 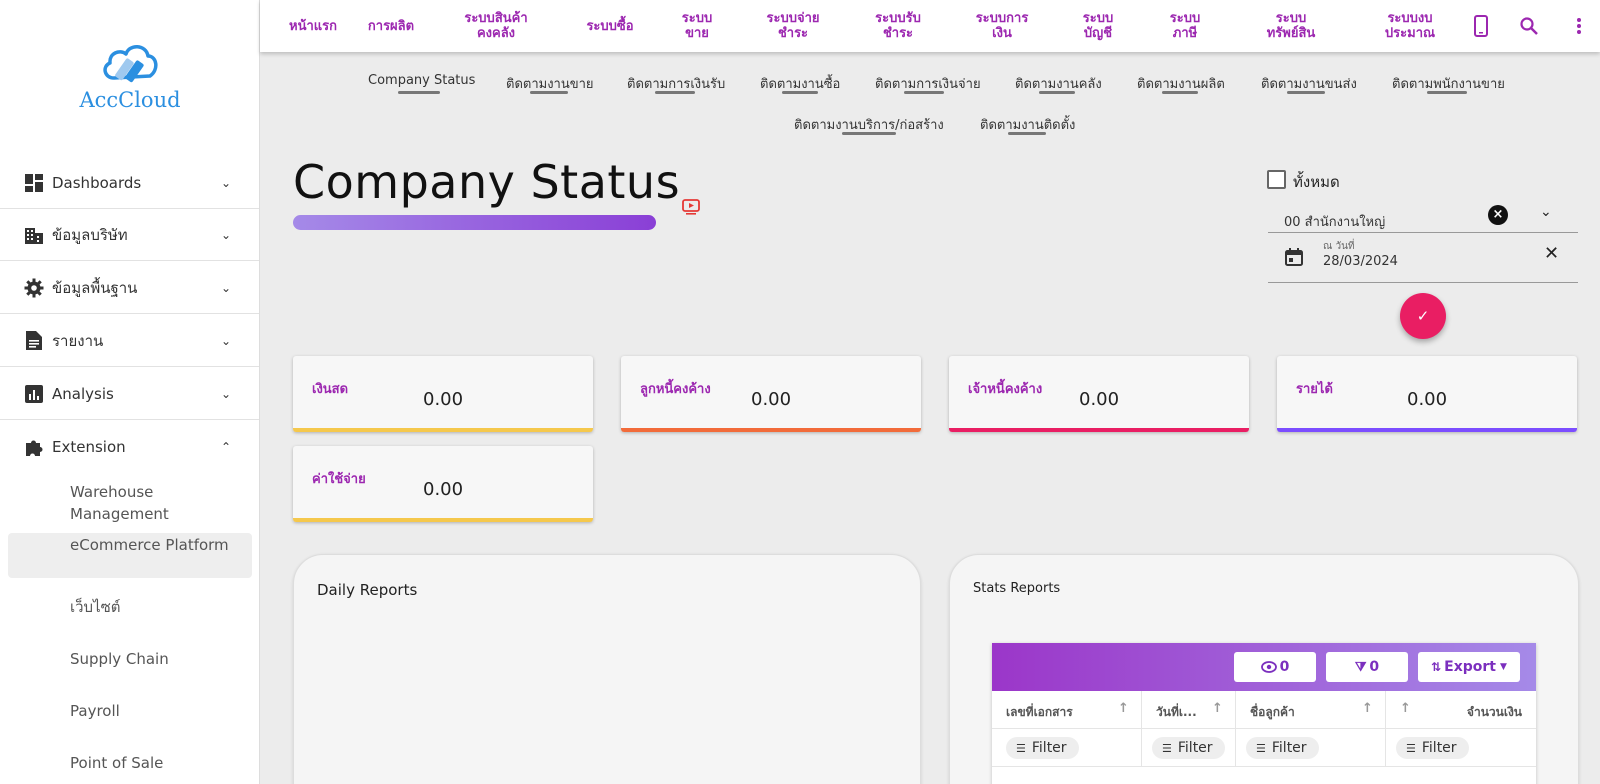 What do you see at coordinates (119, 503) in the screenshot?
I see `sidebar-subitem-warehouse: Warehouse Management` at bounding box center [119, 503].